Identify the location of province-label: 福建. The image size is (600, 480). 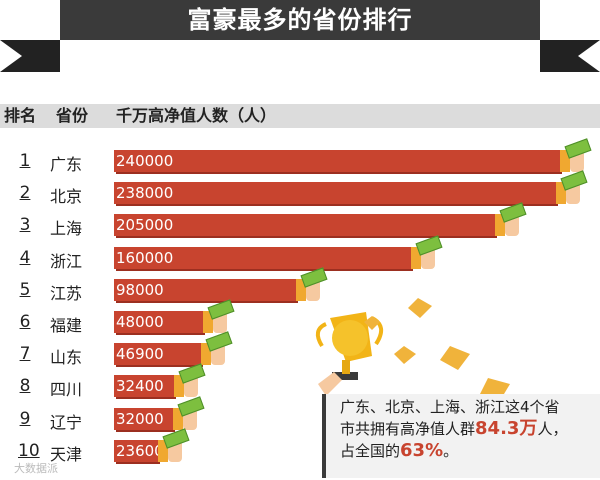
(66, 325).